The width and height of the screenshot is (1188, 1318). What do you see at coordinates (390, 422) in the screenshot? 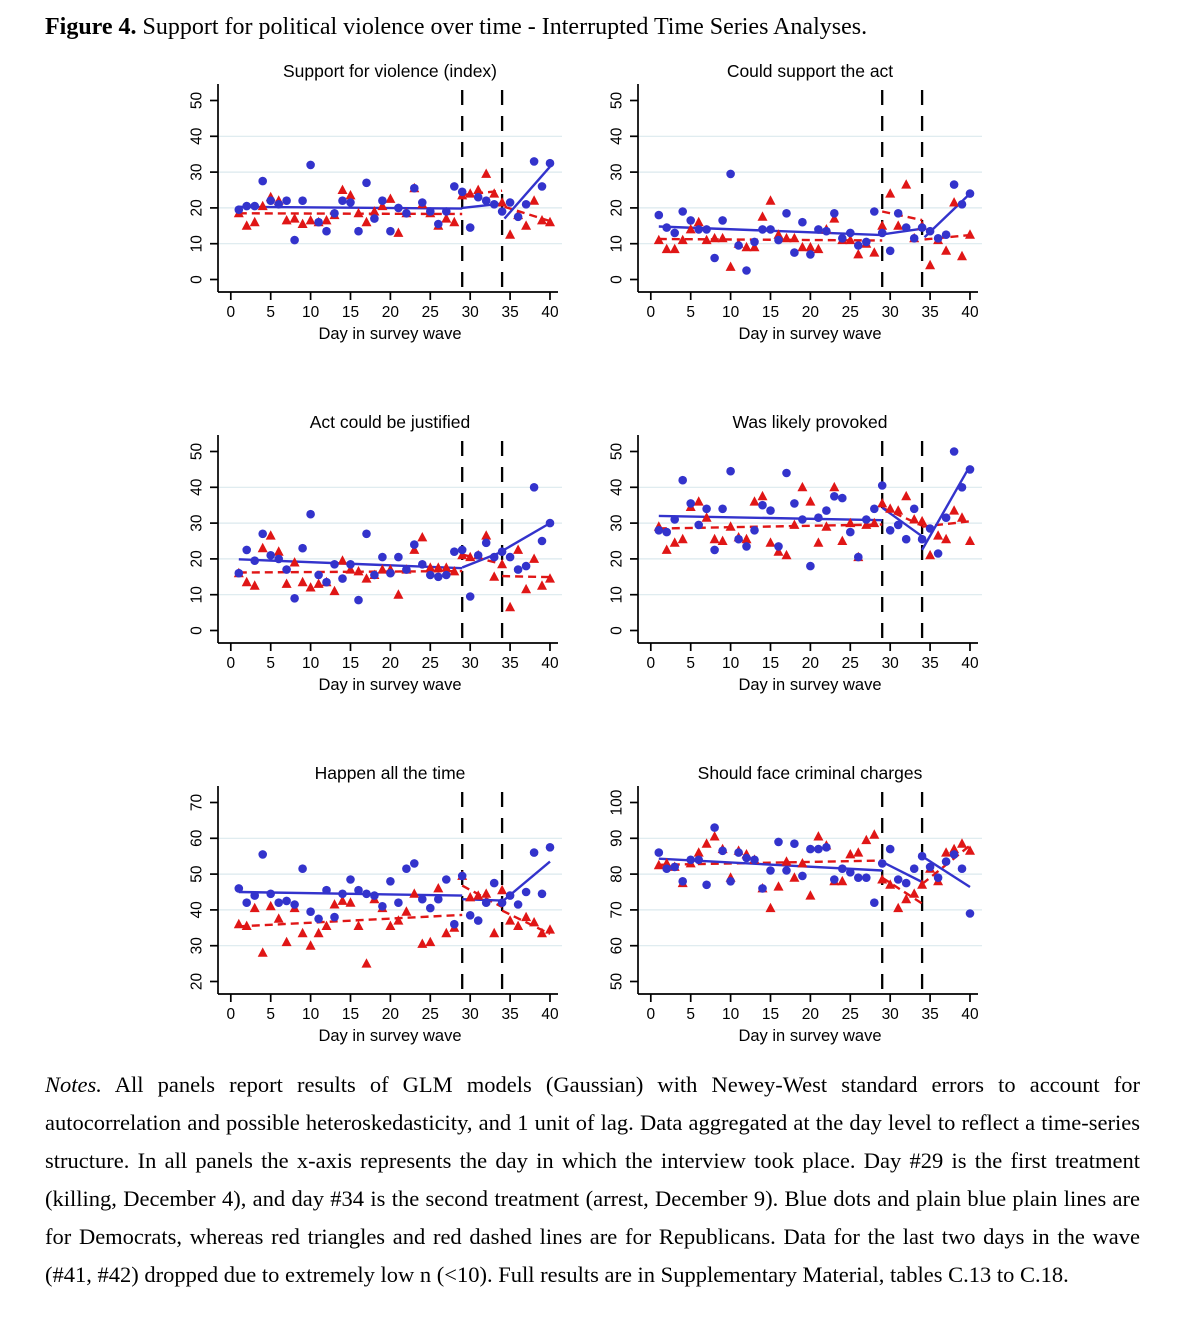
I see `panel-title: Act could be justified` at bounding box center [390, 422].